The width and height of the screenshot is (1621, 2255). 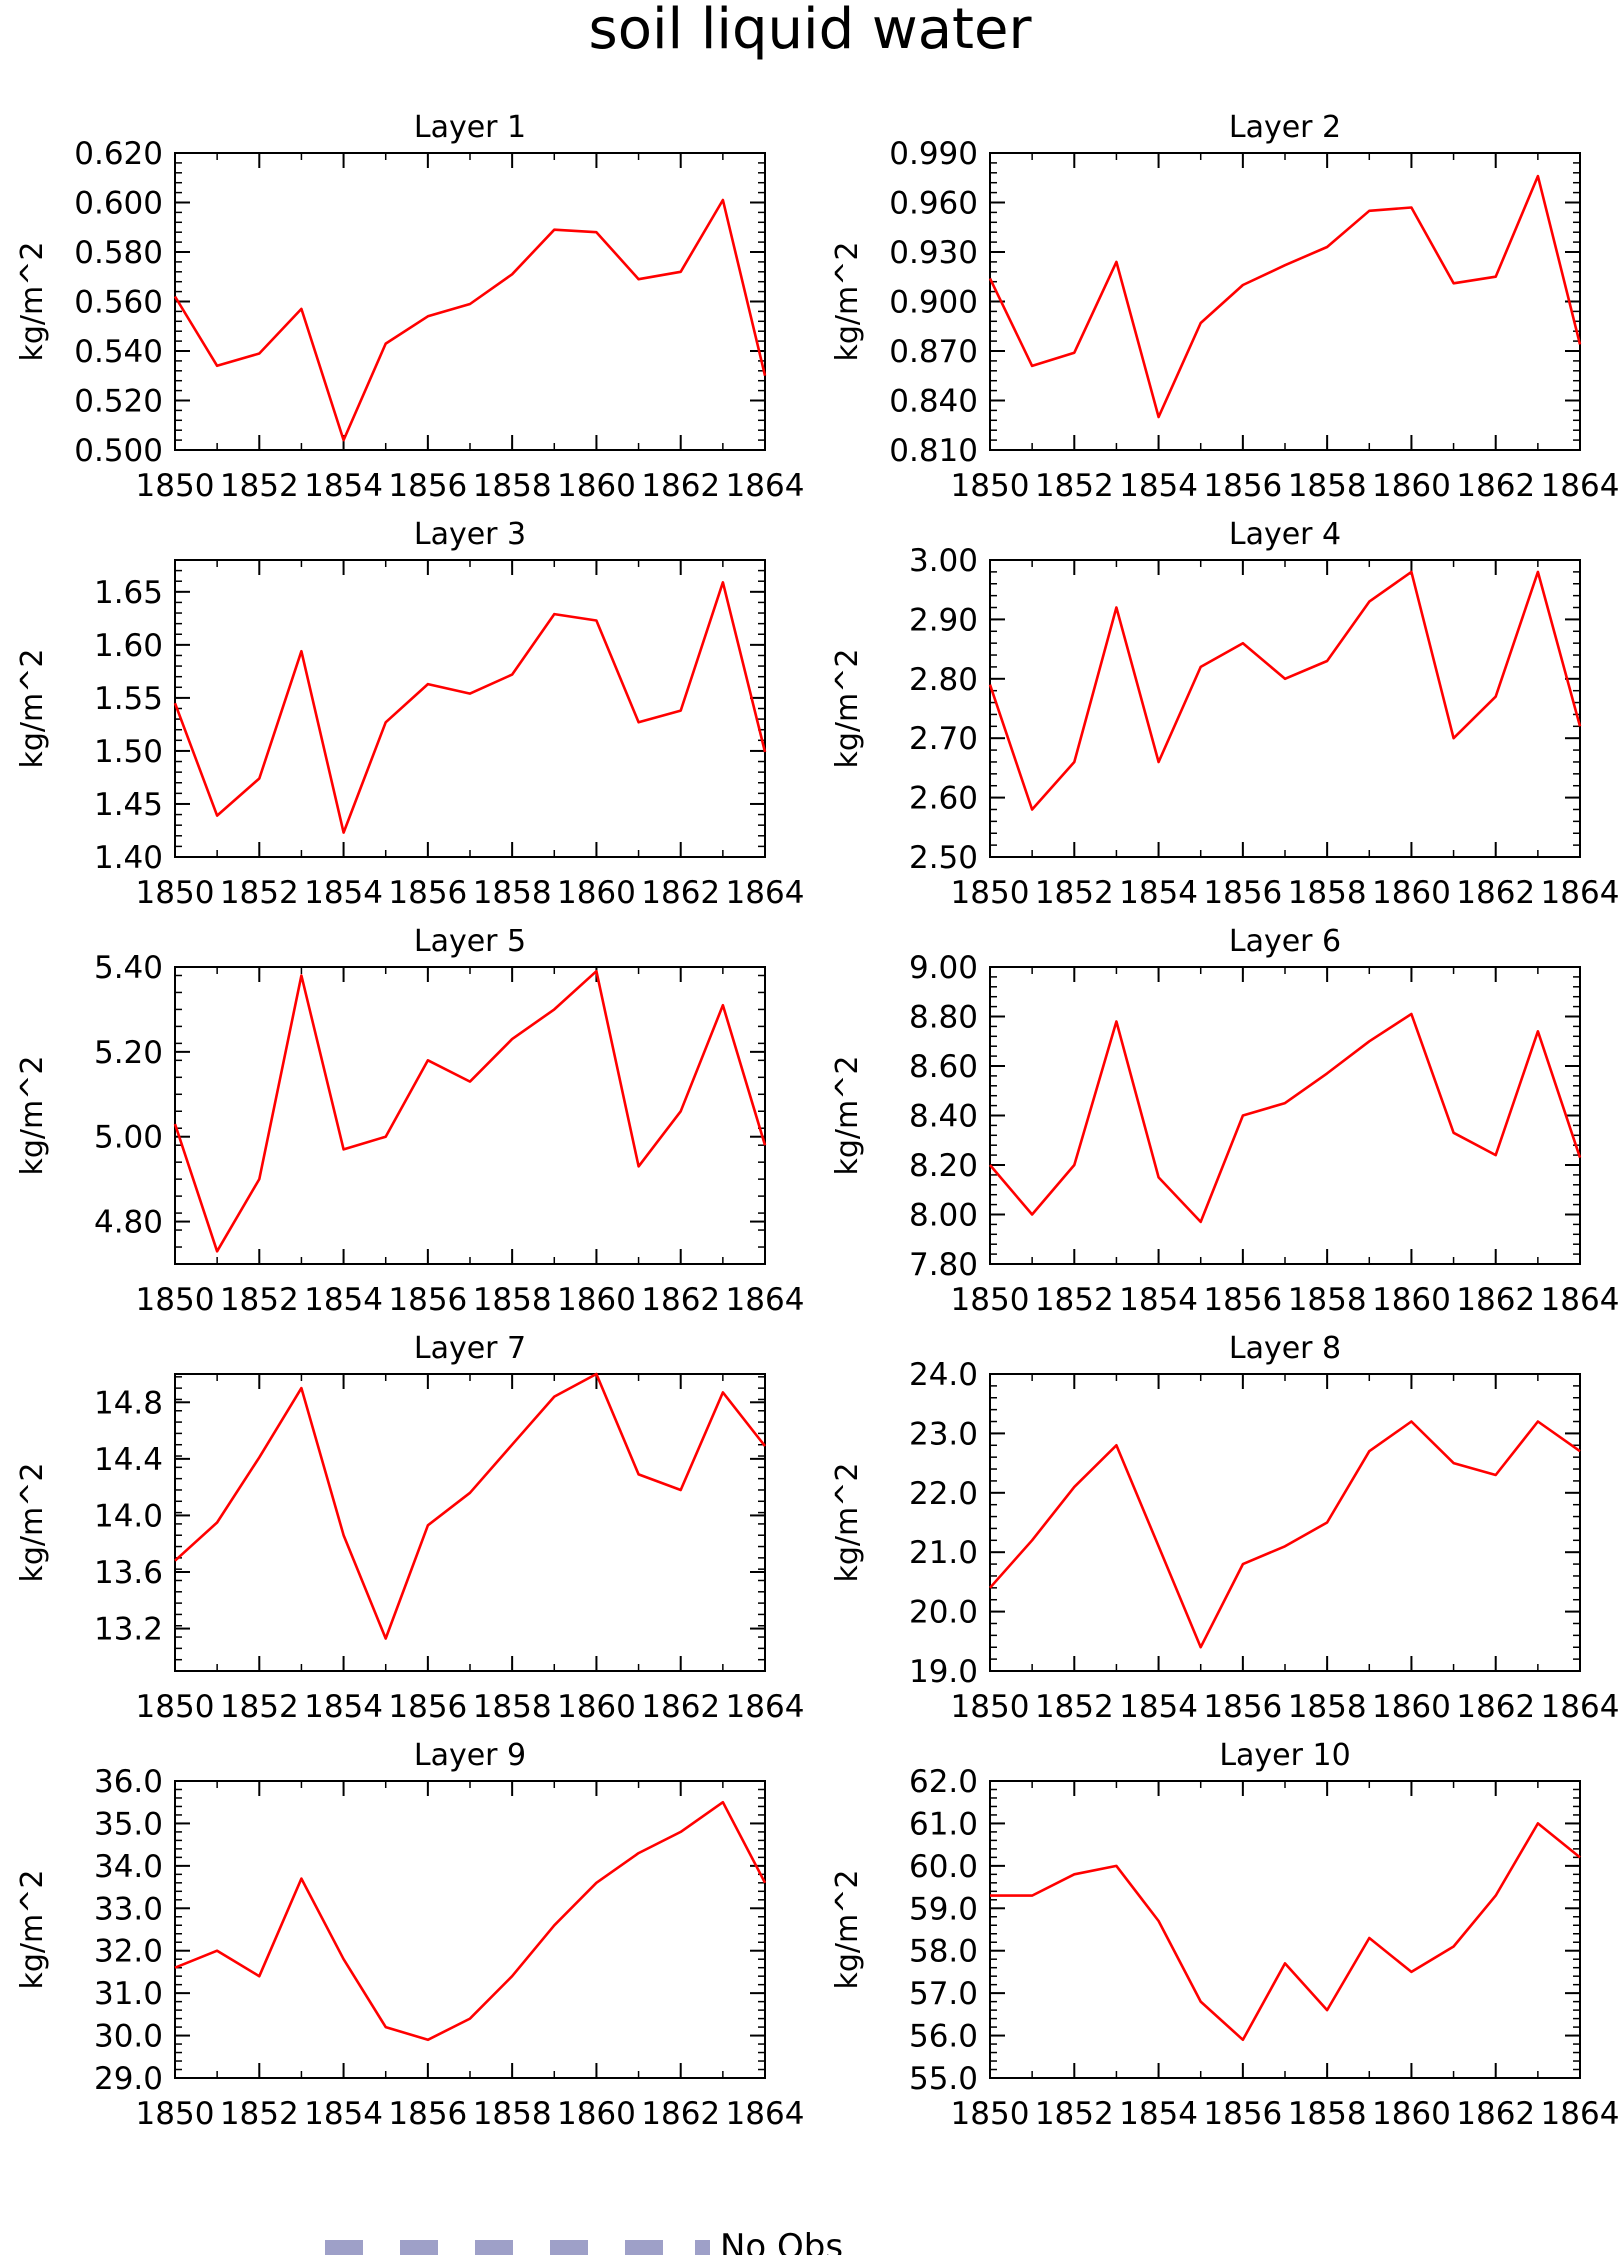 What do you see at coordinates (943, 1672) in the screenshot?
I see `y-tick-label: 19.0` at bounding box center [943, 1672].